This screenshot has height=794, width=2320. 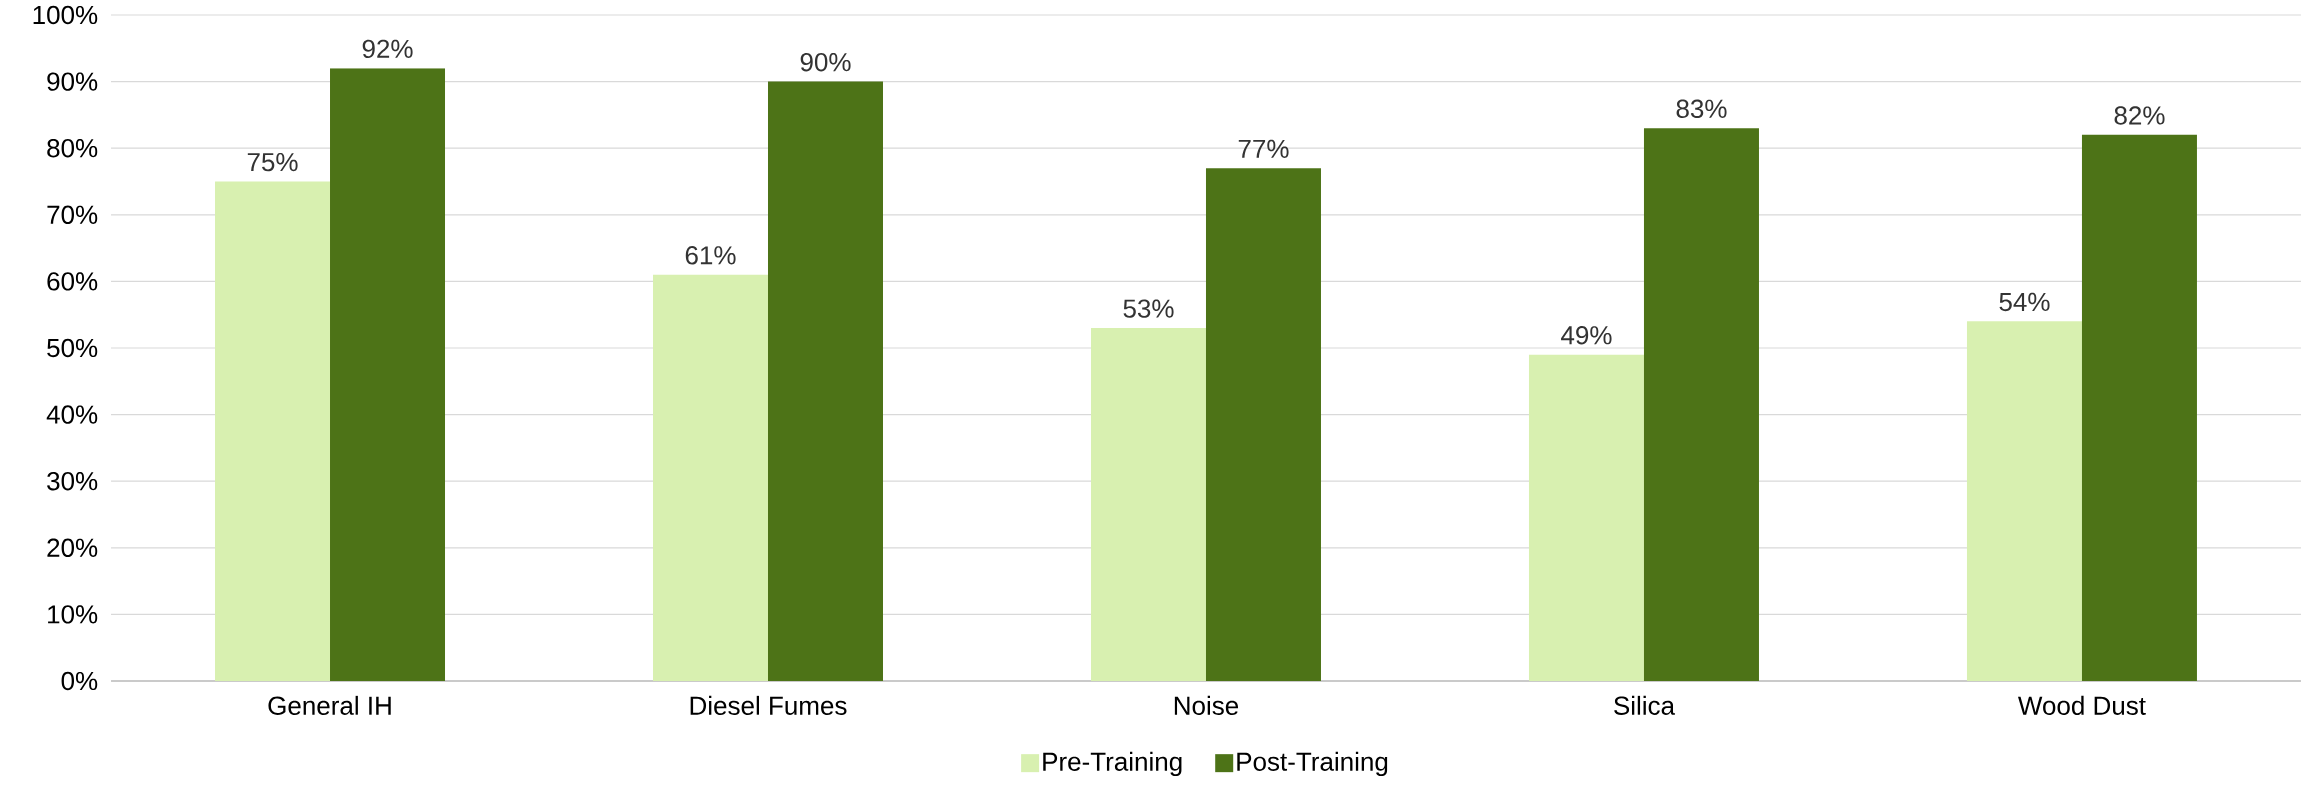 I want to click on x-tick-label: Wood Dust, so click(x=2082, y=705).